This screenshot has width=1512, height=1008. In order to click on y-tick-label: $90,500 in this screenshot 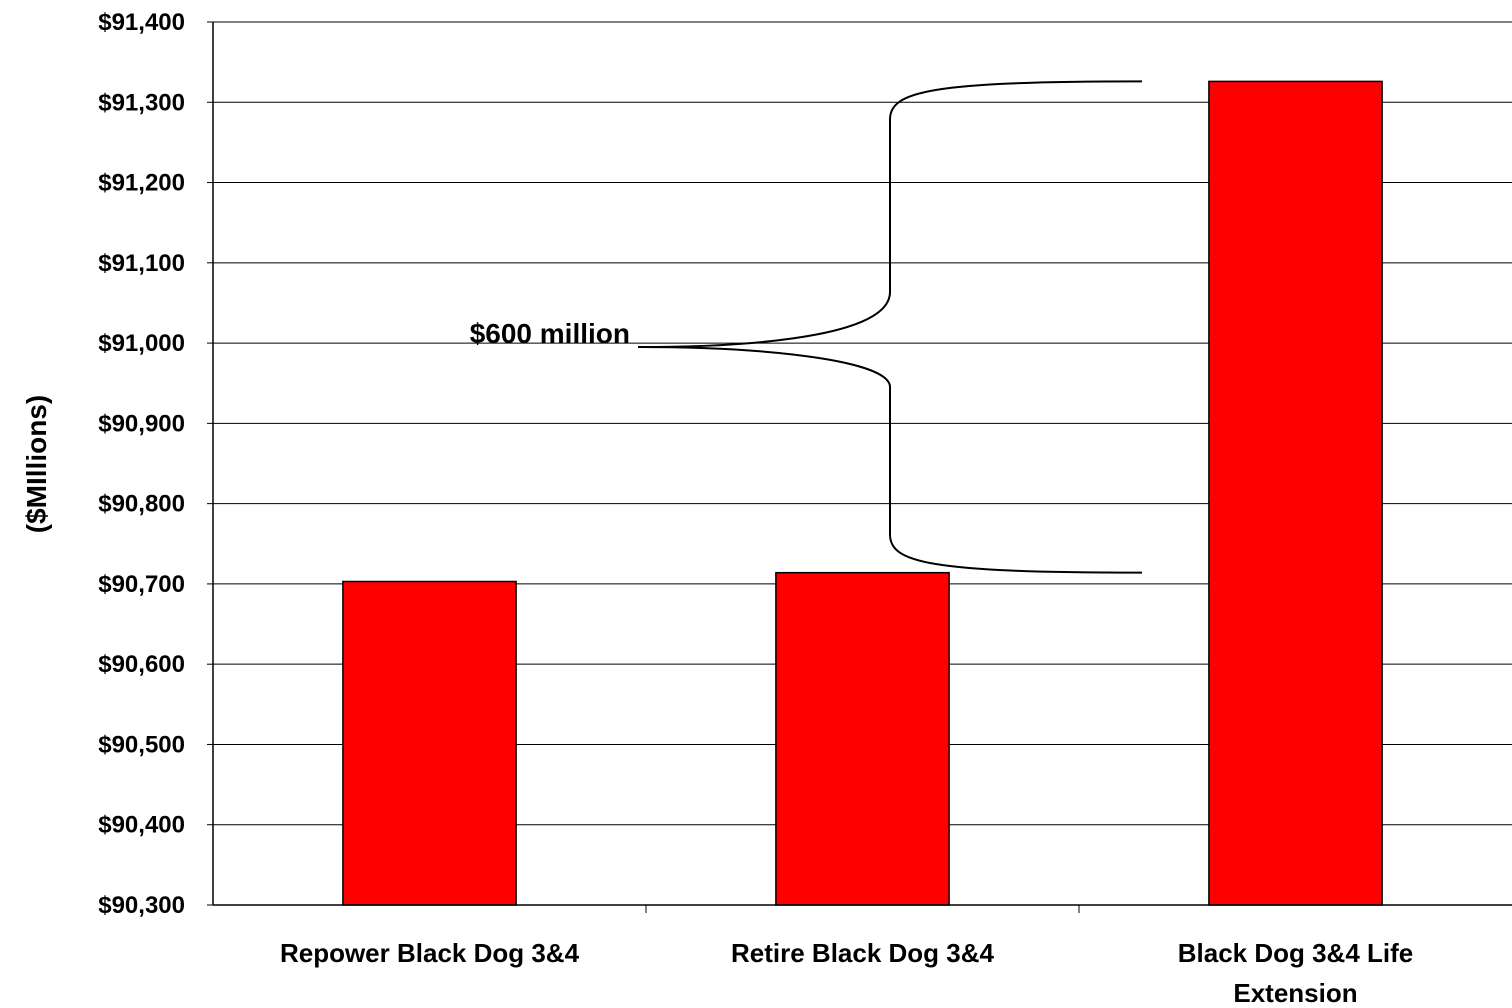, I will do `click(141, 744)`.